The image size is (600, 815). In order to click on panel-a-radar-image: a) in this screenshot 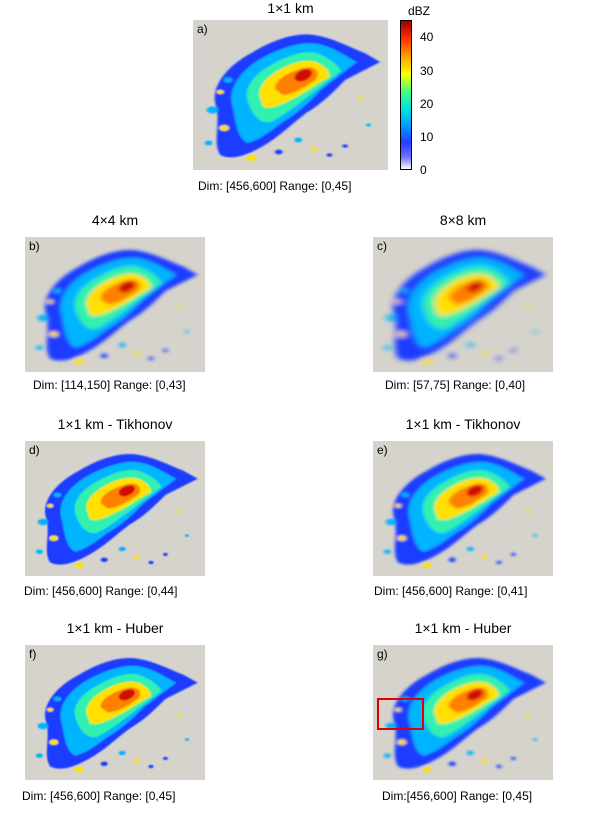, I will do `click(290, 95)`.